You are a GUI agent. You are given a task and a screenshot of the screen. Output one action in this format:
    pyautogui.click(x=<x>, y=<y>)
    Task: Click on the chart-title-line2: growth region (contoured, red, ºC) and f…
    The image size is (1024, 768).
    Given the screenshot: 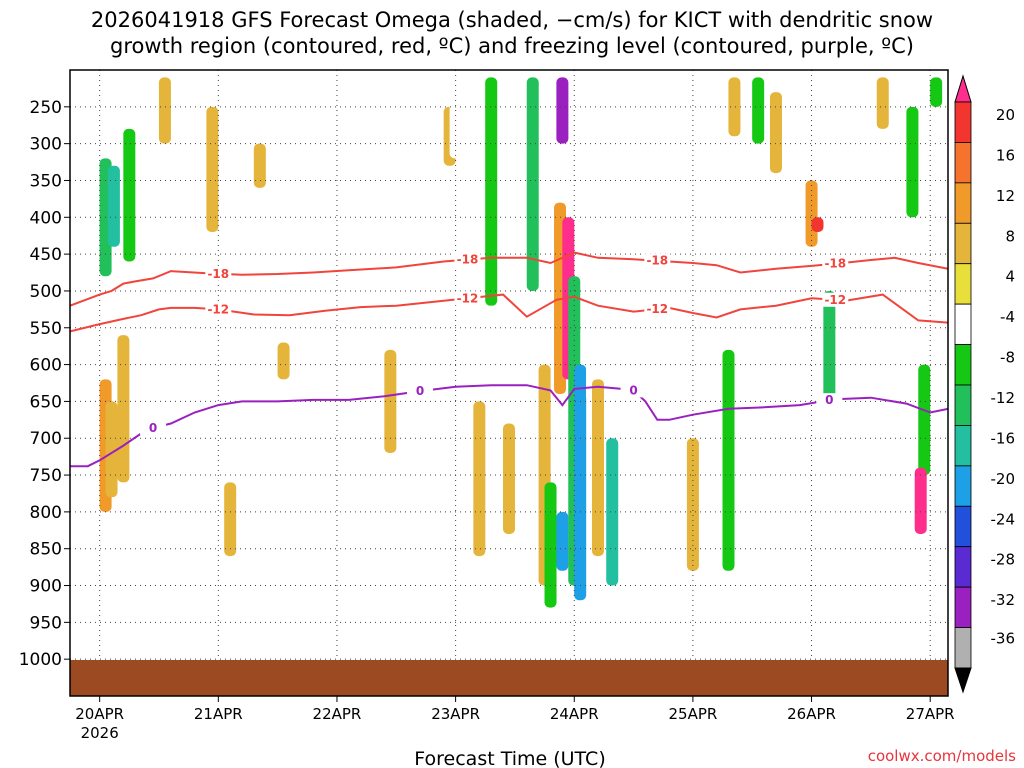 What is the action you would take?
    pyautogui.click(x=512, y=46)
    